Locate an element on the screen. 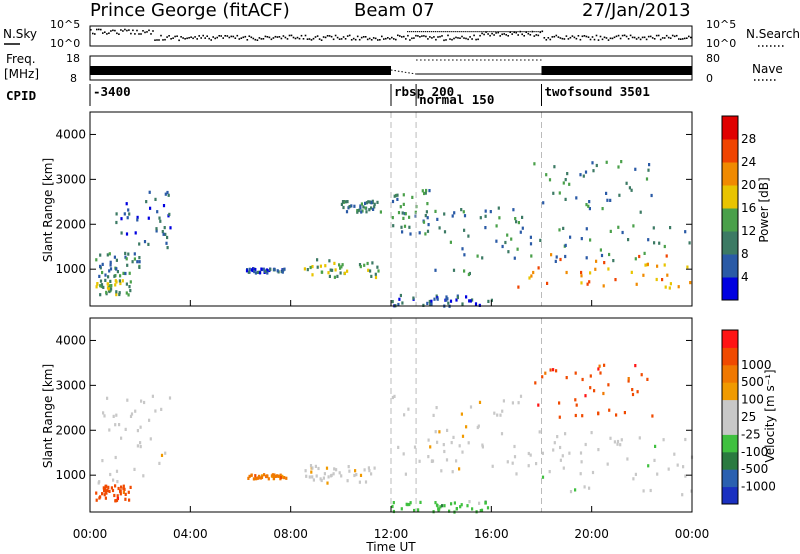 The height and width of the screenshot is (554, 800). cpid-entry: twofsound 3501 is located at coordinates (597, 91).